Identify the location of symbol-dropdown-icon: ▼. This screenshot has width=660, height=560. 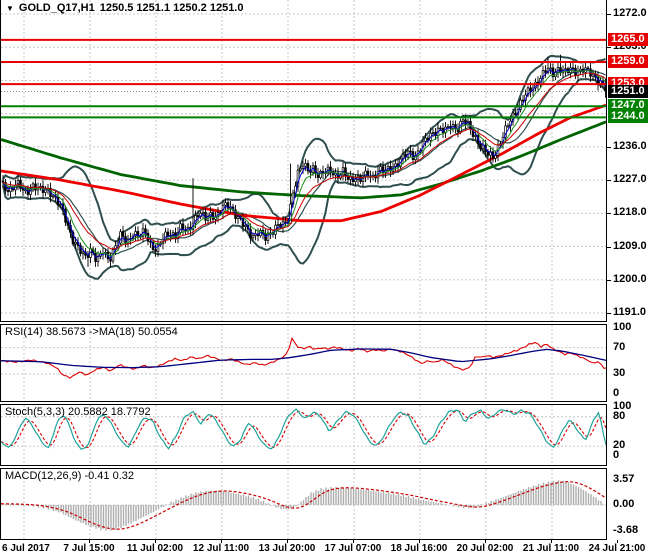
(10, 8).